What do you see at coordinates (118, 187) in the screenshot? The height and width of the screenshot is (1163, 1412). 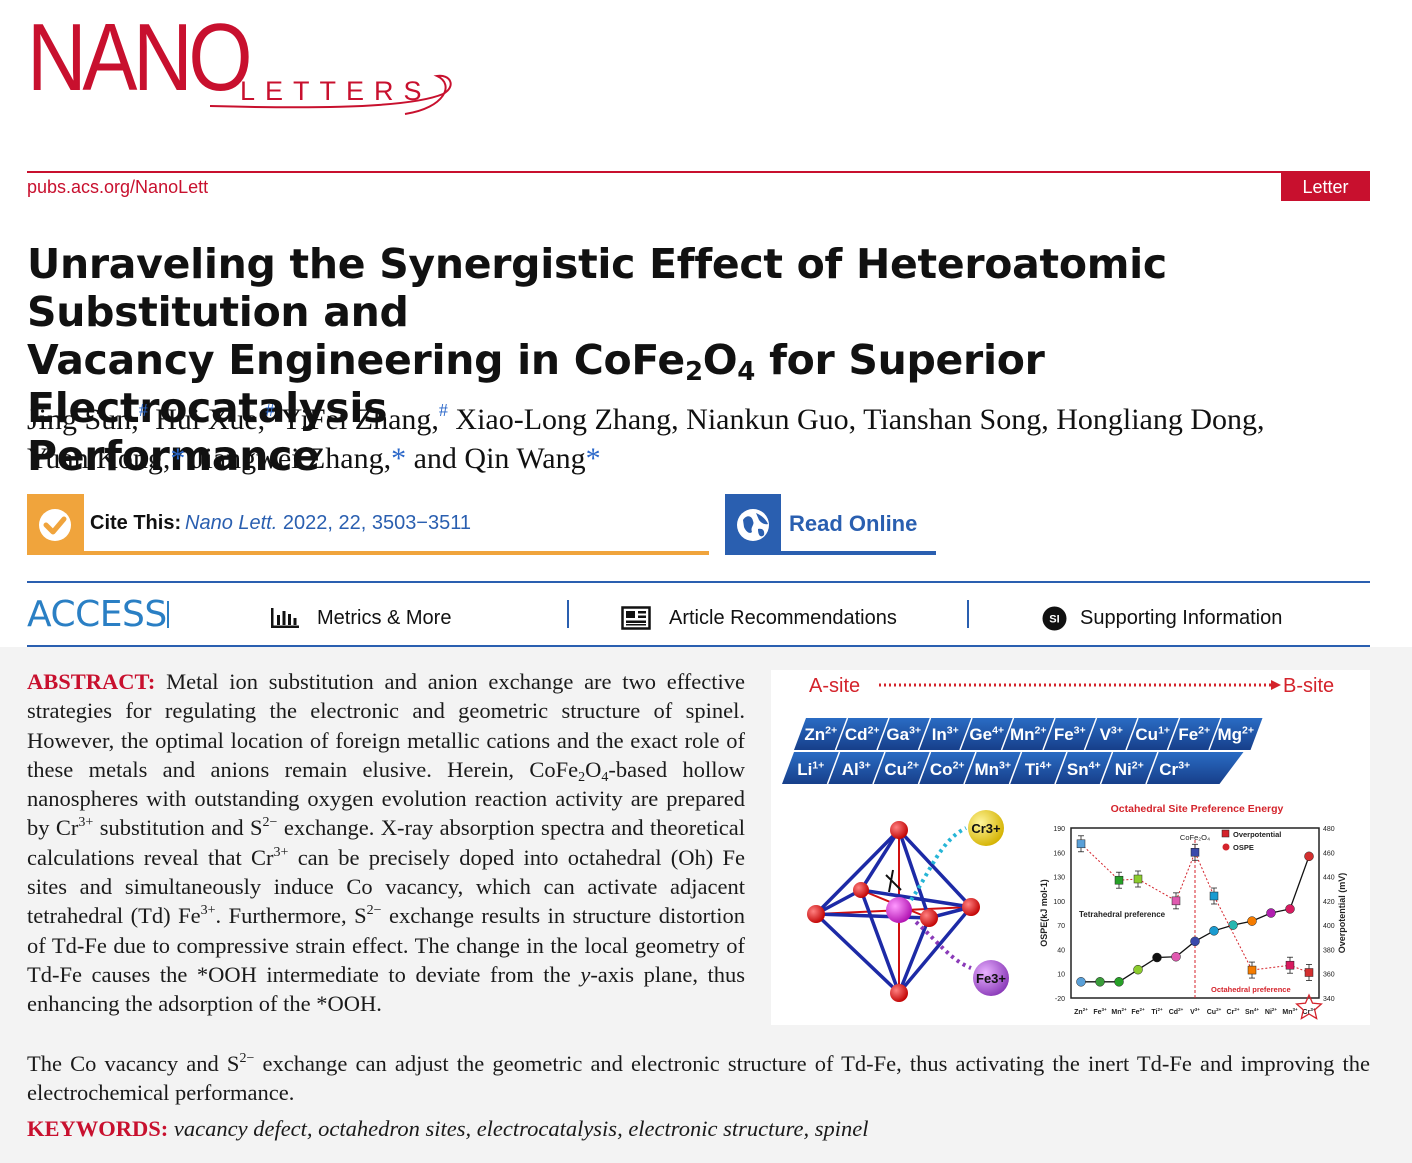 I see `journal-url: pubs.acs.org/NanoLett` at bounding box center [118, 187].